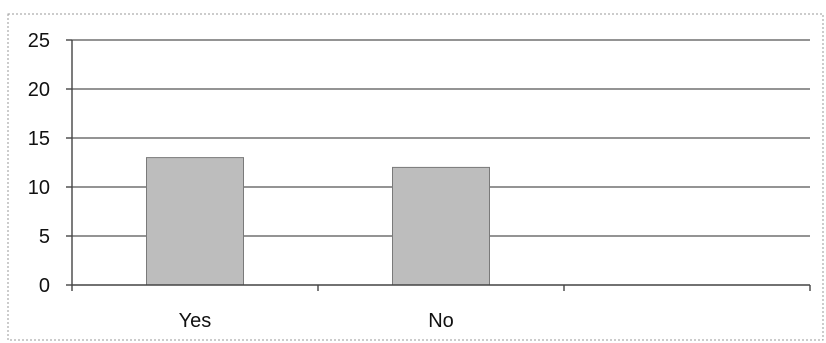 This screenshot has width=826, height=343. What do you see at coordinates (44, 286) in the screenshot?
I see `y-tick-label-0: 0` at bounding box center [44, 286].